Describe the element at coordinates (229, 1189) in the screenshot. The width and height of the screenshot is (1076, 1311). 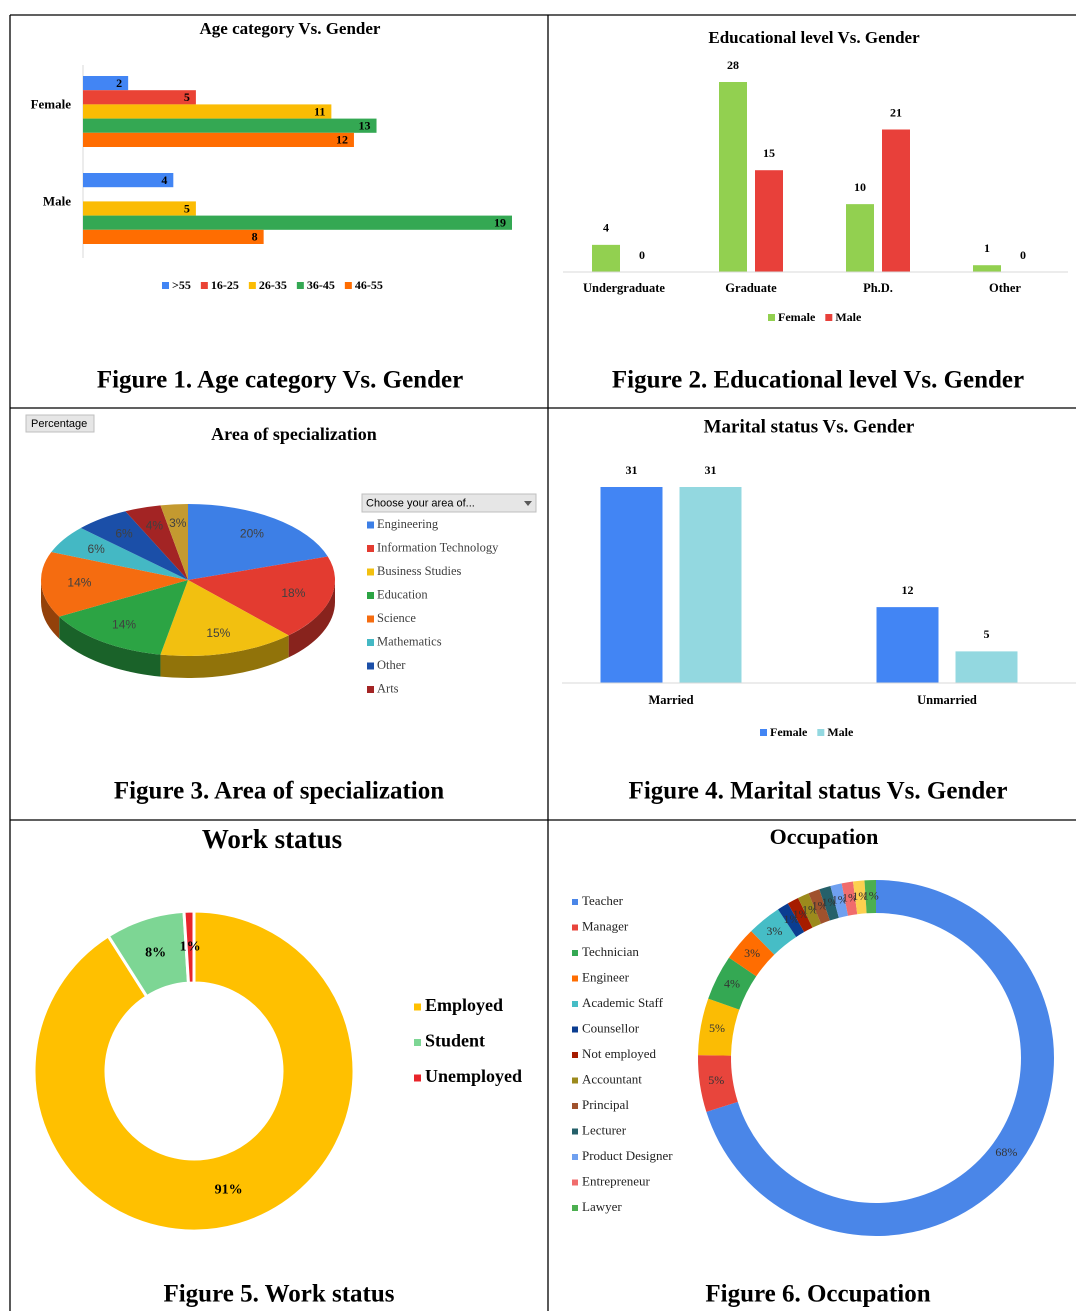
I see `value-label: 91%` at that location.